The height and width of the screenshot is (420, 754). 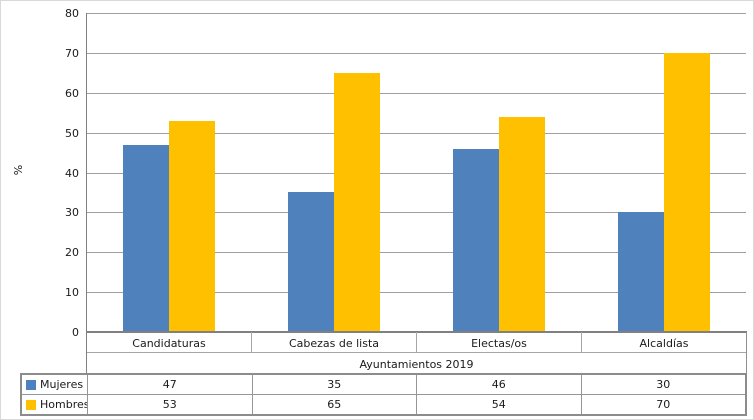 What do you see at coordinates (72, 173) in the screenshot?
I see `y-tick-label-40: 40` at bounding box center [72, 173].